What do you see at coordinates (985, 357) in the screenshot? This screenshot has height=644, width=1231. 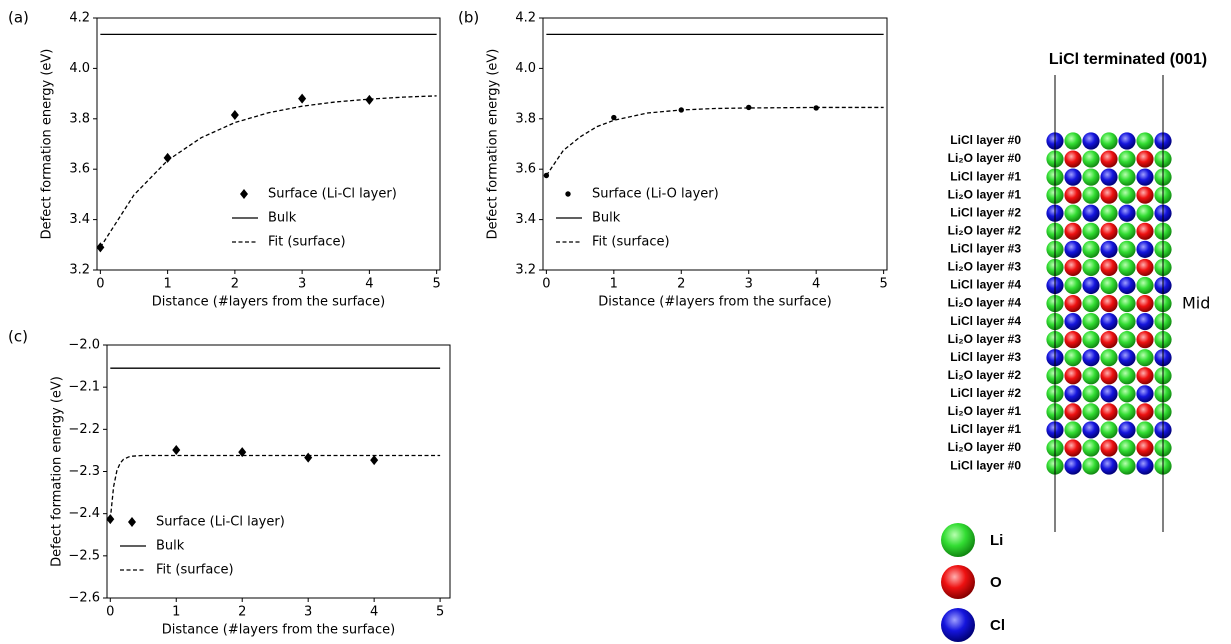 I see `layer-label: LiCl layer #3` at bounding box center [985, 357].